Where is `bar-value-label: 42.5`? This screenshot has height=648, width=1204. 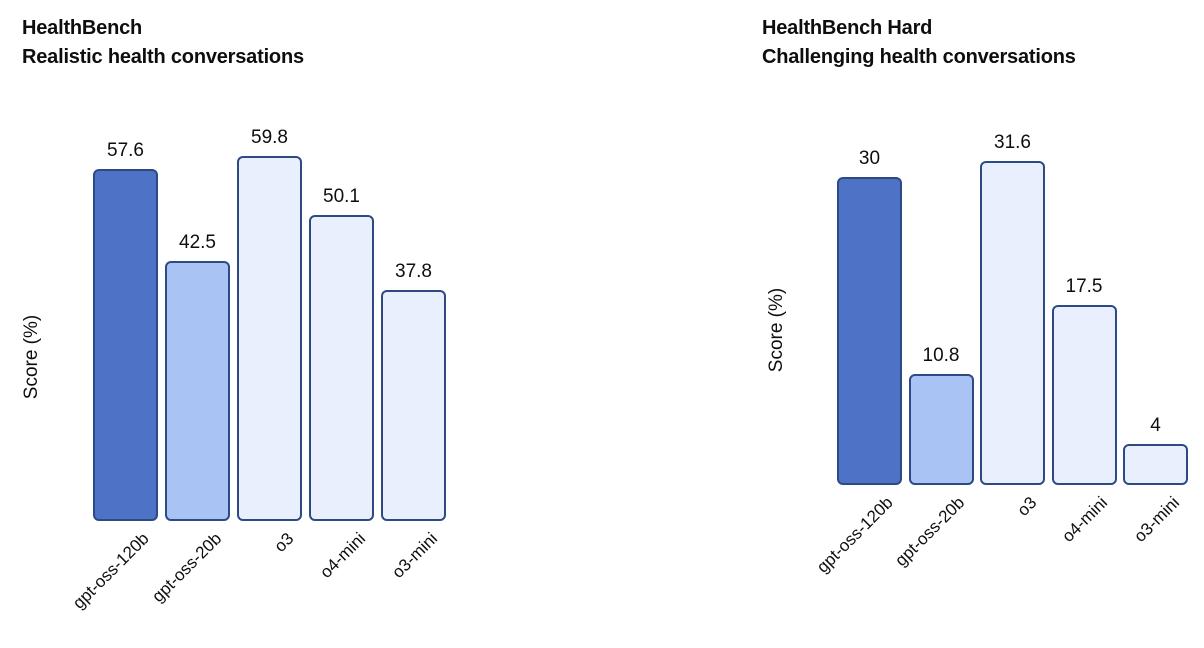 bar-value-label: 42.5 is located at coordinates (197, 243).